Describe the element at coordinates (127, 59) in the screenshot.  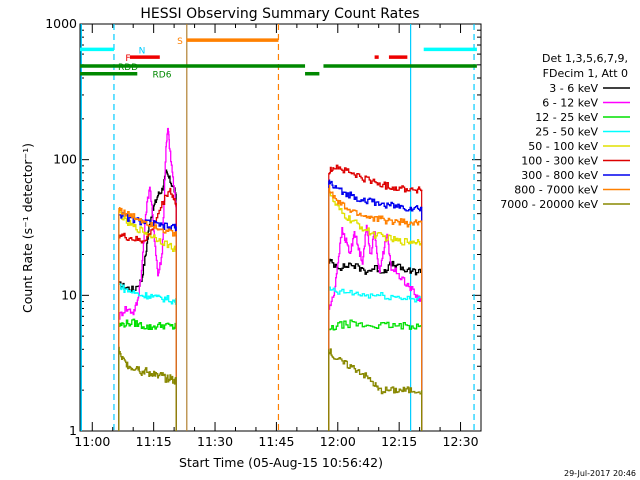
I see `flag-label: F` at that location.